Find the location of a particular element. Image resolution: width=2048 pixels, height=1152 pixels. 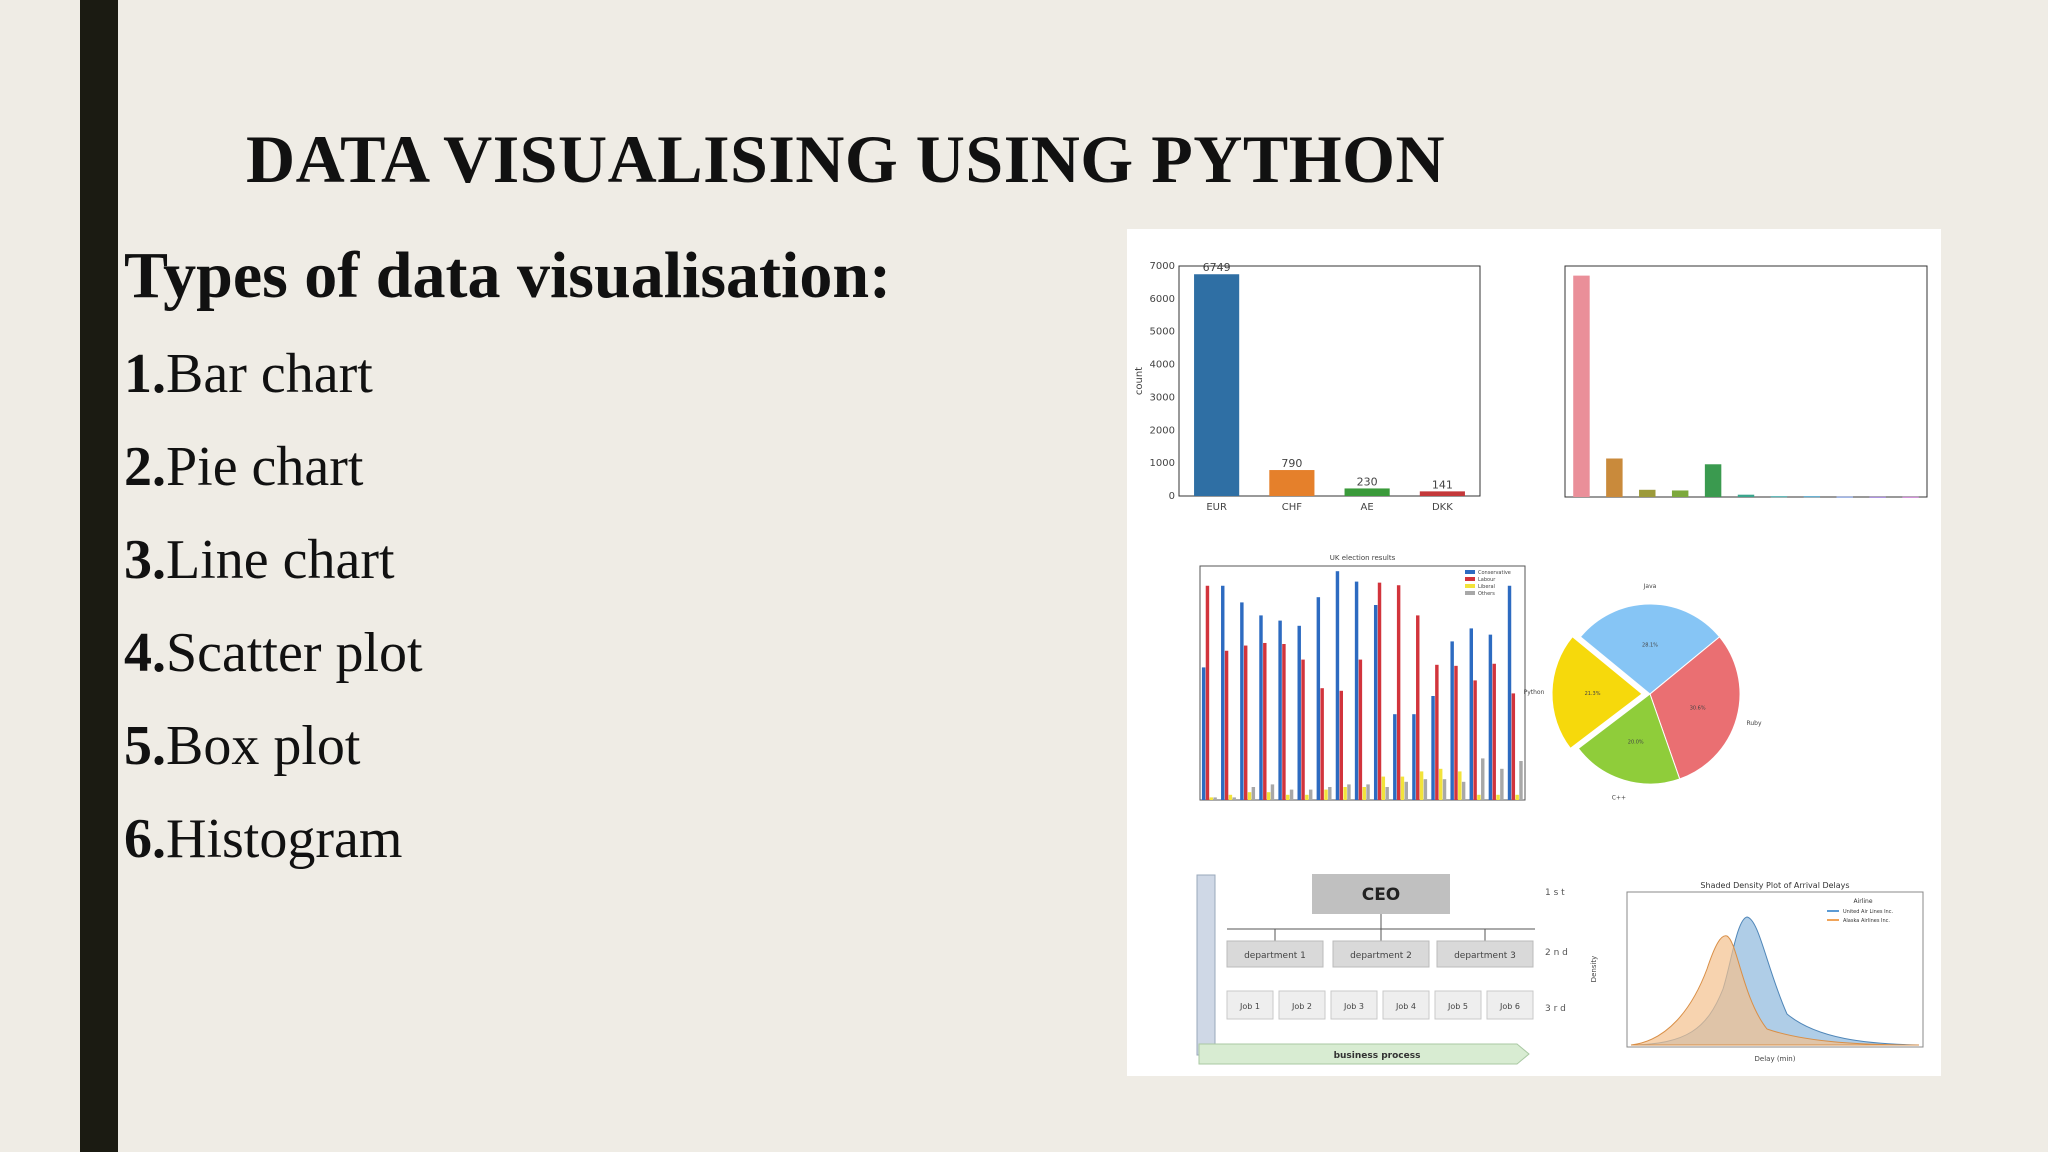

y-tick-label: 3000 is located at coordinates (1162, 397).